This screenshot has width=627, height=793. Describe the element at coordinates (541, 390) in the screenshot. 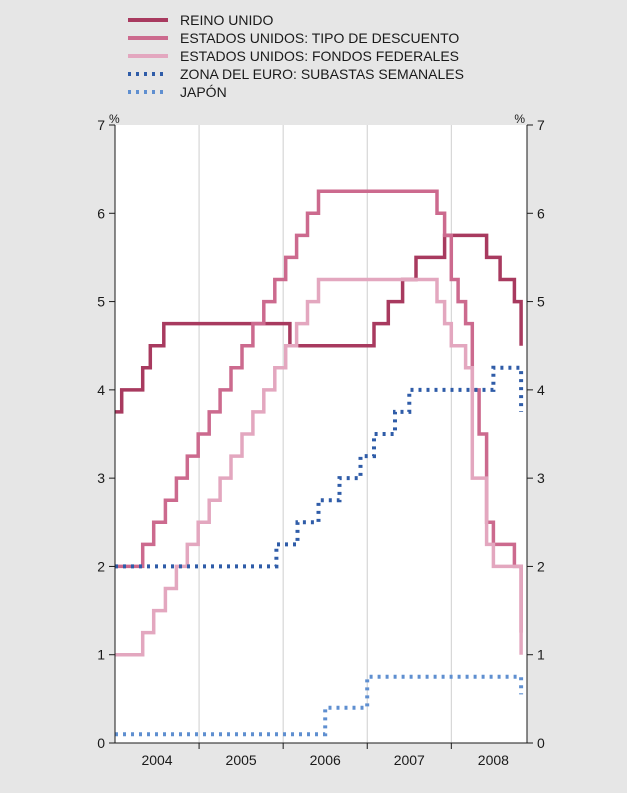

I see `y-tick-label-right-4: 4` at that location.